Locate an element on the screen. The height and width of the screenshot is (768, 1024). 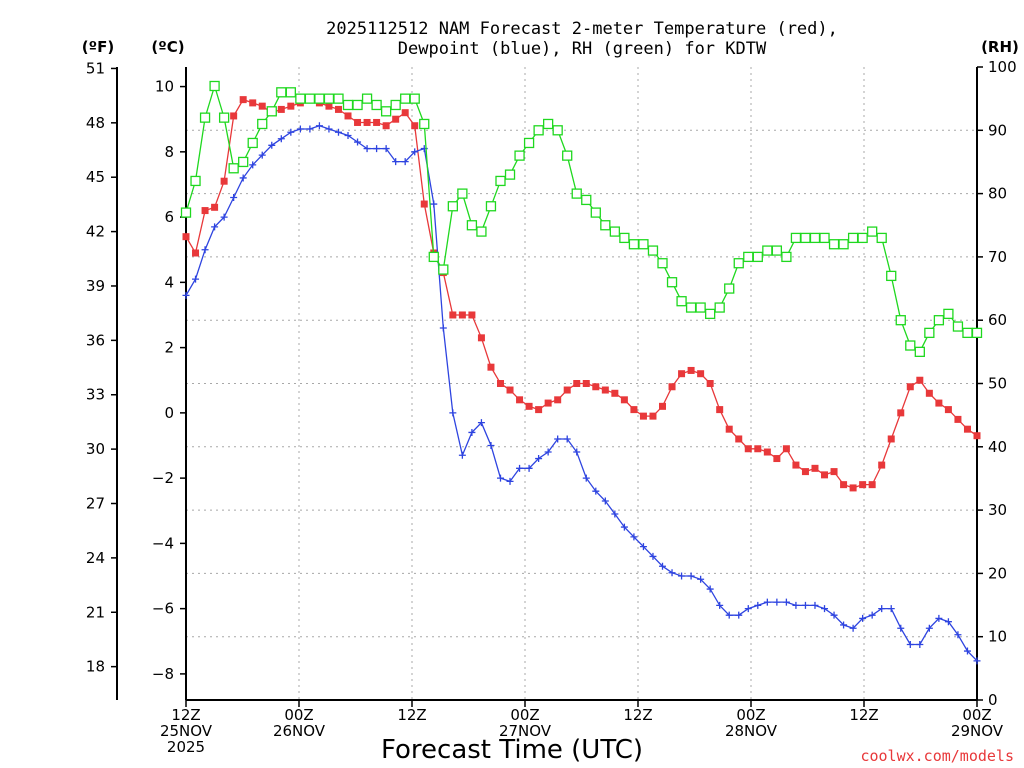
x-tick-label-mid: 29NOV is located at coordinates (977, 731).